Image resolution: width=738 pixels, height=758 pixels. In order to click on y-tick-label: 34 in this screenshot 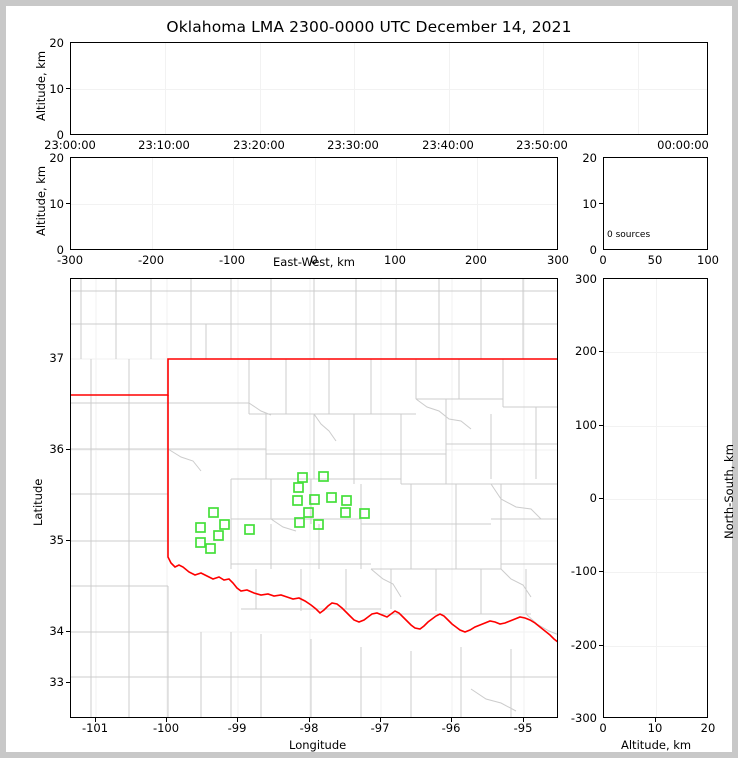, I will do `click(56, 631)`.